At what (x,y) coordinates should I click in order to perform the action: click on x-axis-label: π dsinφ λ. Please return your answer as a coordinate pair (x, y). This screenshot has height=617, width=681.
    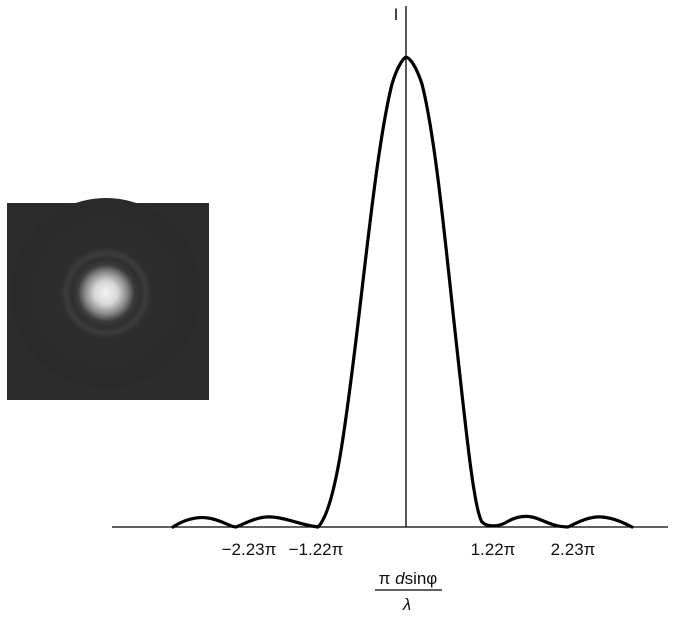
    Looking at the image, I should click on (408, 591).